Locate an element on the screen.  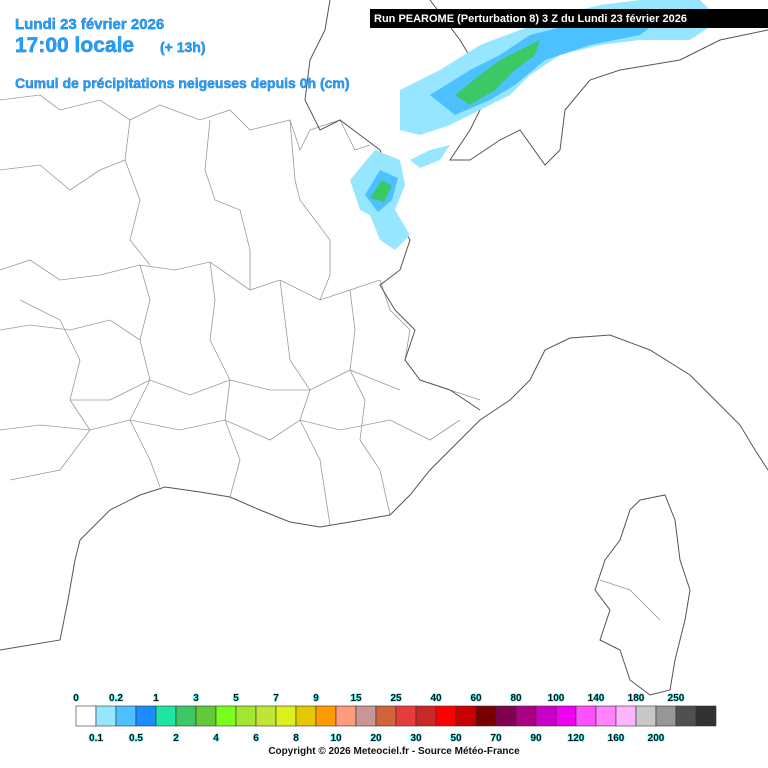
legend-label: 160 is located at coordinates (616, 738).